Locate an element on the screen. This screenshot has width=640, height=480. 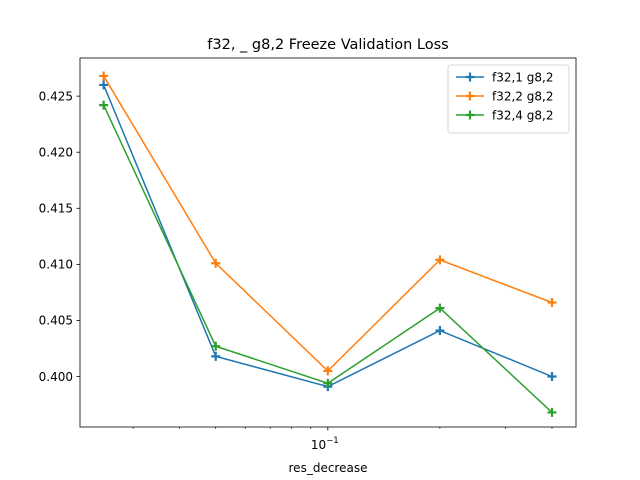
y-tick-label: 0.410 is located at coordinates (56, 265).